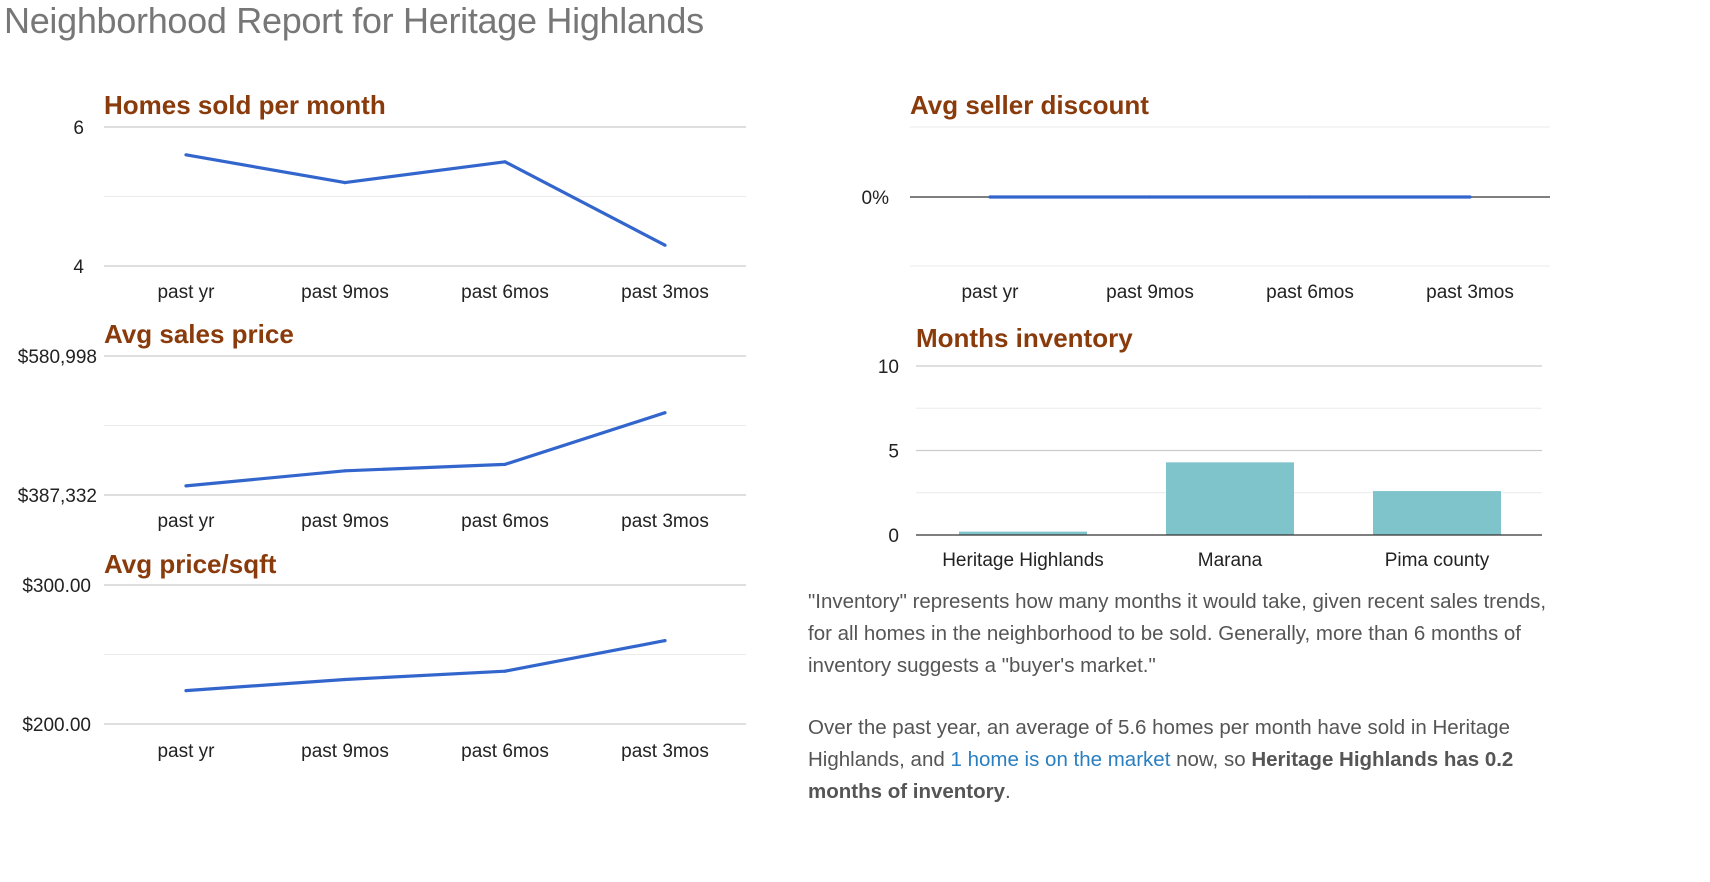  Describe the element at coordinates (78, 128) in the screenshot. I see `chart-1-ytick: 6` at that location.